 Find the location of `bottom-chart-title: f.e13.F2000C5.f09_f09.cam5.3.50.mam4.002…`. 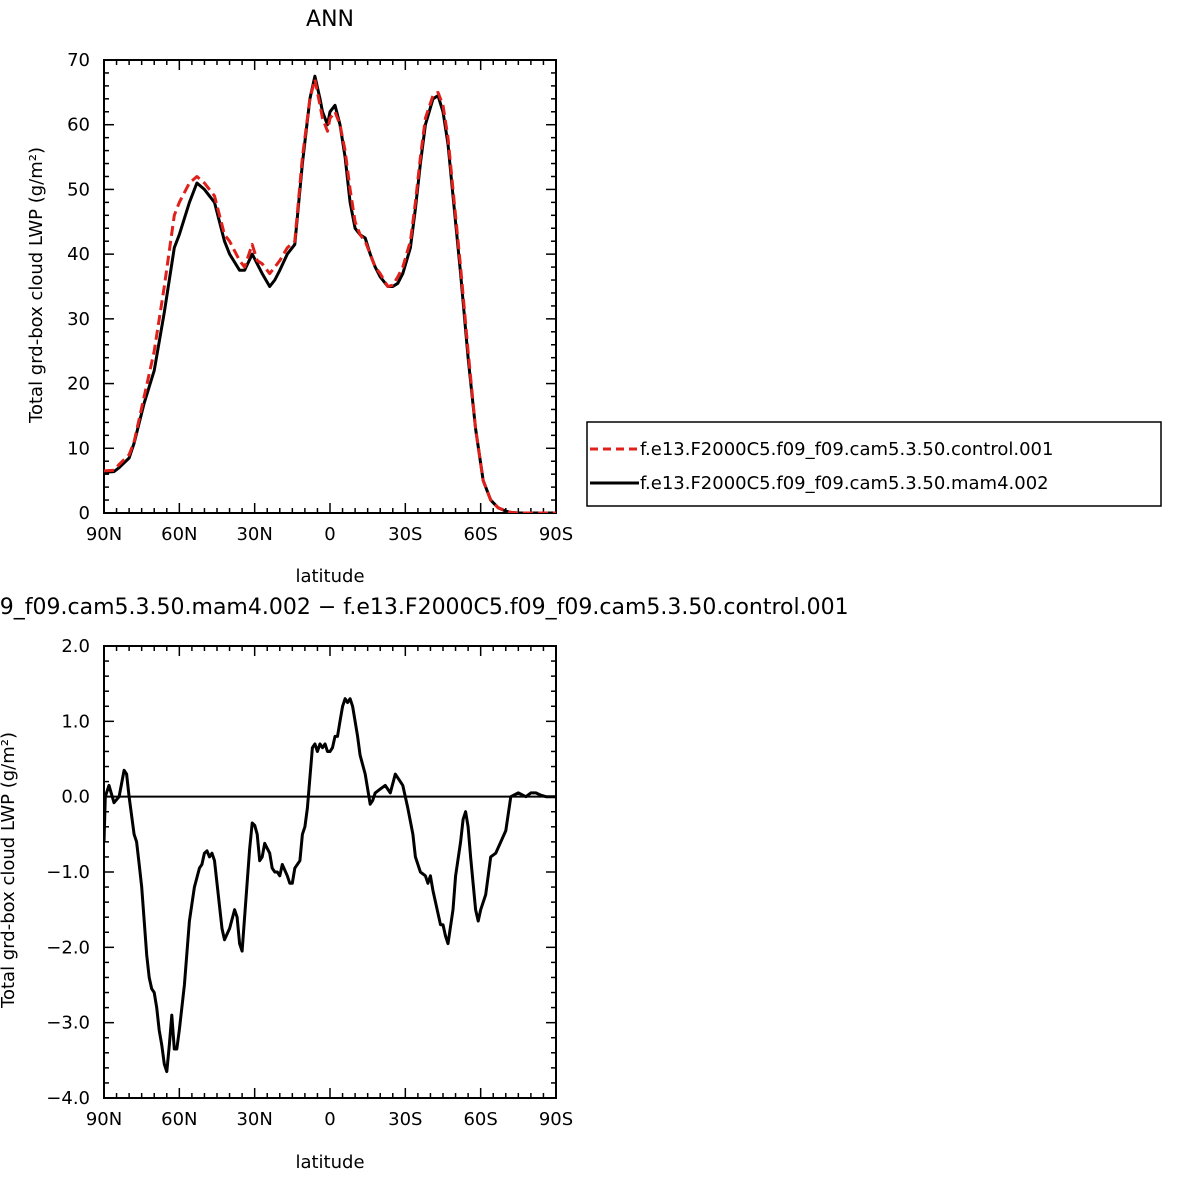

bottom-chart-title: f.e13.F2000C5.f09_f09.cam5.3.50.mam4.002… is located at coordinates (424, 607).